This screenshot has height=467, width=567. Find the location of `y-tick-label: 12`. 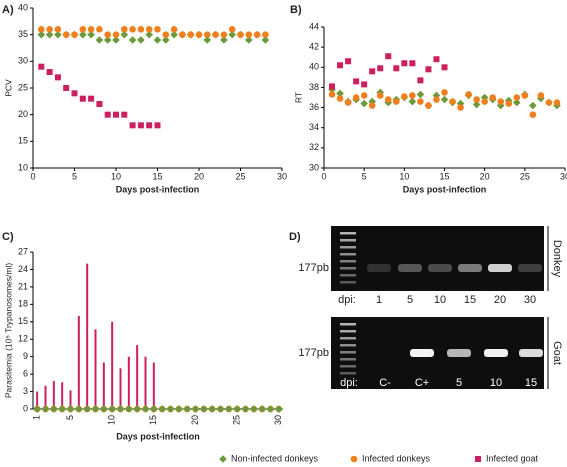

y-tick-label: 12 is located at coordinates (23, 339).